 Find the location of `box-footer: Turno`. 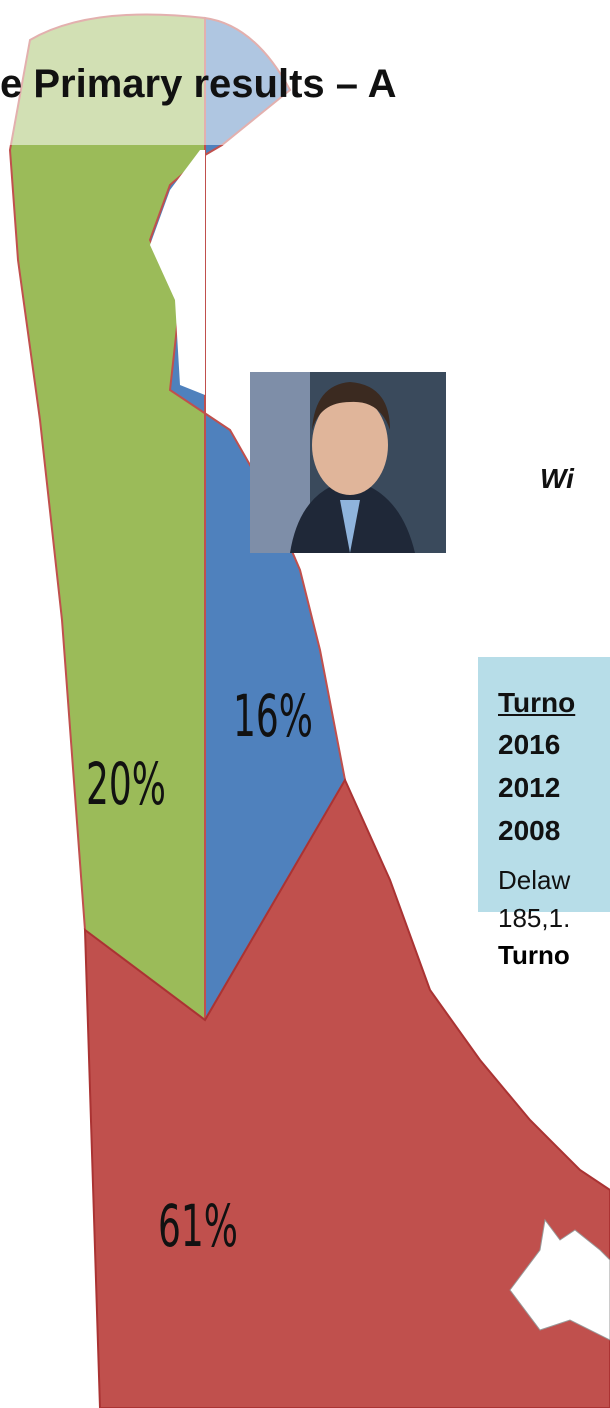

box-footer: Turno is located at coordinates (534, 955).